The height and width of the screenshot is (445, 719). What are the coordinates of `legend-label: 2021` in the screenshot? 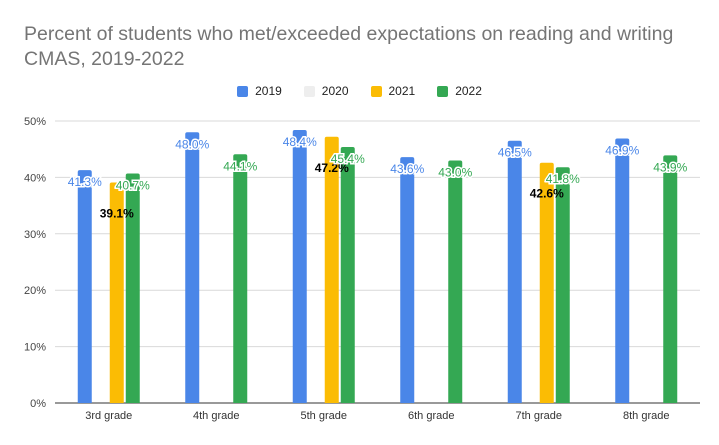 It's located at (402, 91).